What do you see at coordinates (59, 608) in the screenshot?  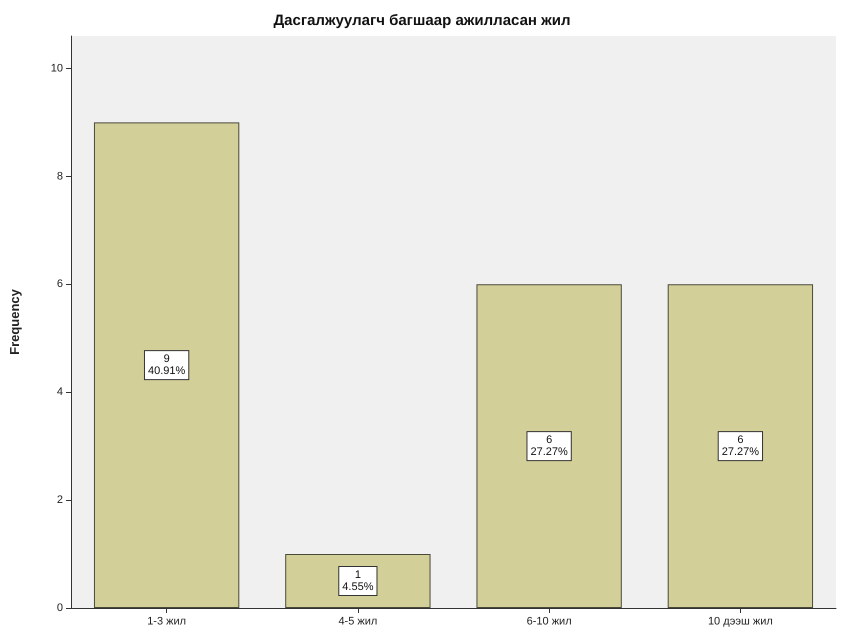 I see `y-tick-label: 0` at bounding box center [59, 608].